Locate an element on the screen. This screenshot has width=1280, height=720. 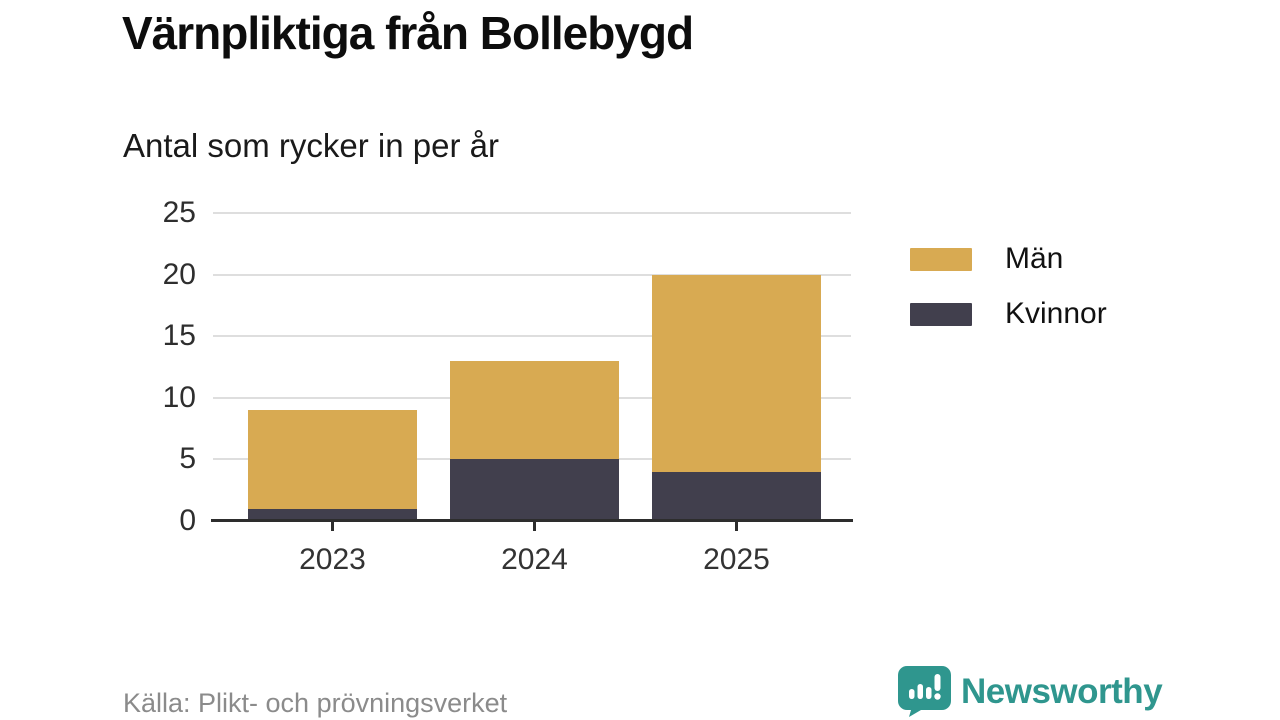
legend-swatch-män is located at coordinates (941, 259).